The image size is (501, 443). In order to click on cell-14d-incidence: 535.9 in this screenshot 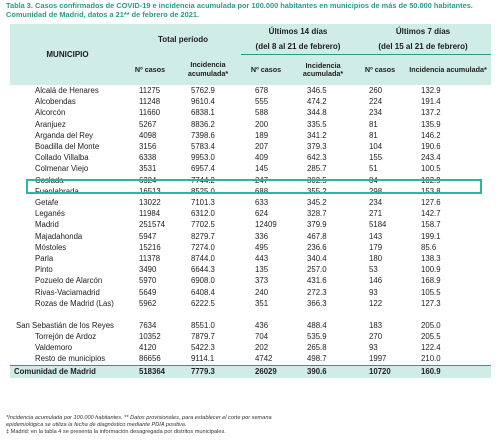, I will do `click(317, 337)`.